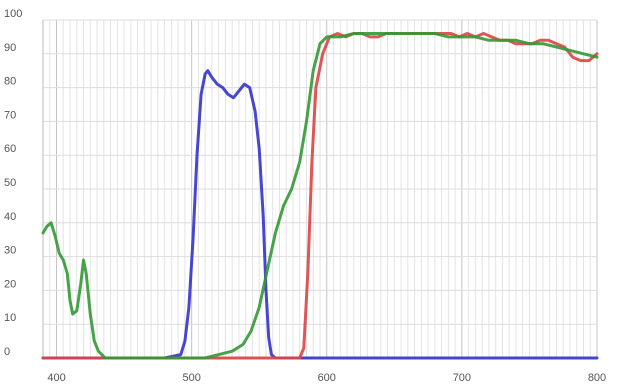 This screenshot has width=624, height=387. What do you see at coordinates (56, 378) in the screenshot?
I see `x-tick-label: 400` at bounding box center [56, 378].